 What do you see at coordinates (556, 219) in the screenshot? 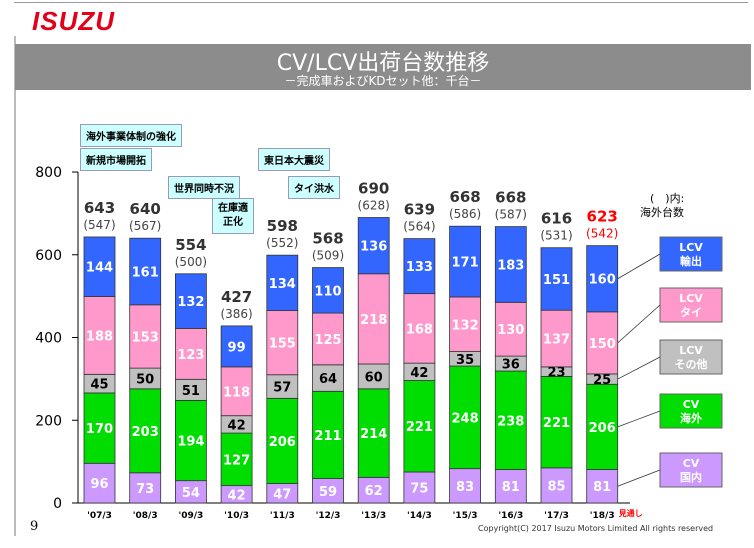
I see `bar-total-label: 616` at bounding box center [556, 219].